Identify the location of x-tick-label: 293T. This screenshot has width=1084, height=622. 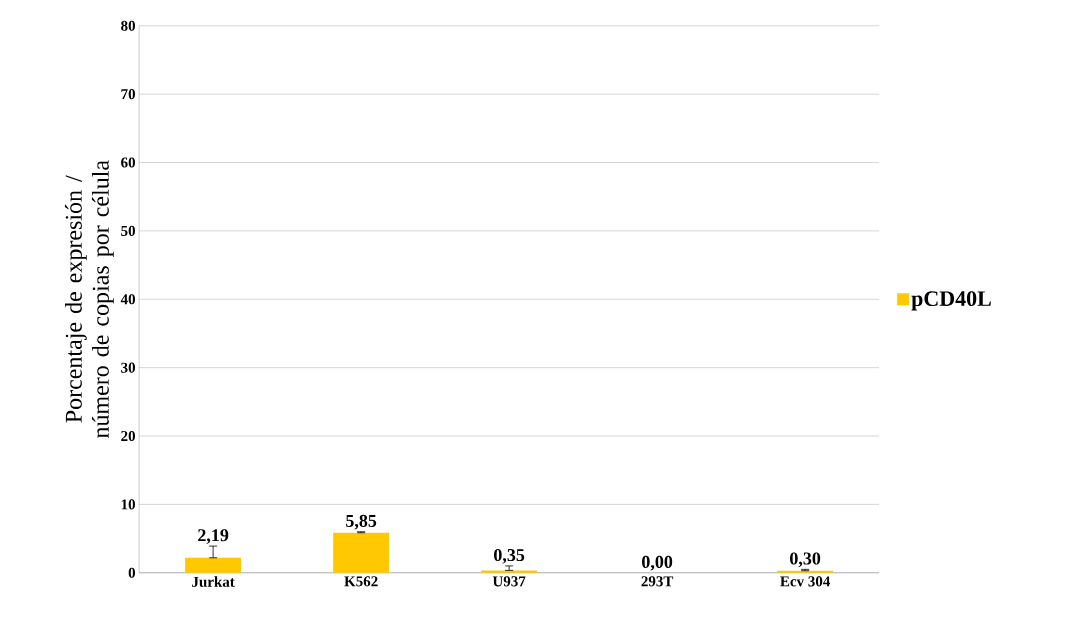
(657, 581).